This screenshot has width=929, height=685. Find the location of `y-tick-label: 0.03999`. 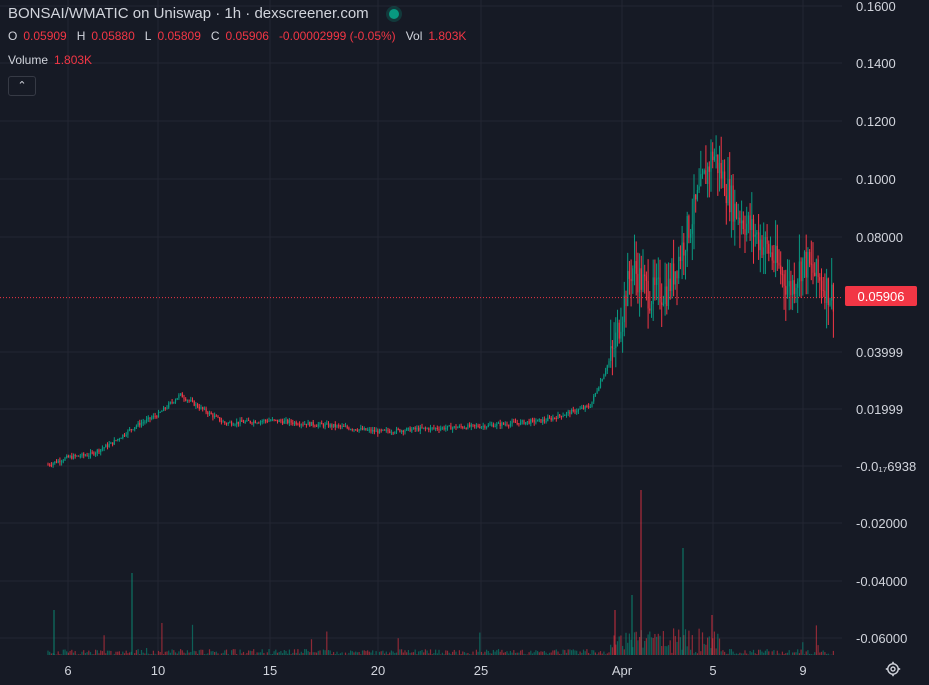

y-tick-label: 0.03999 is located at coordinates (879, 352).